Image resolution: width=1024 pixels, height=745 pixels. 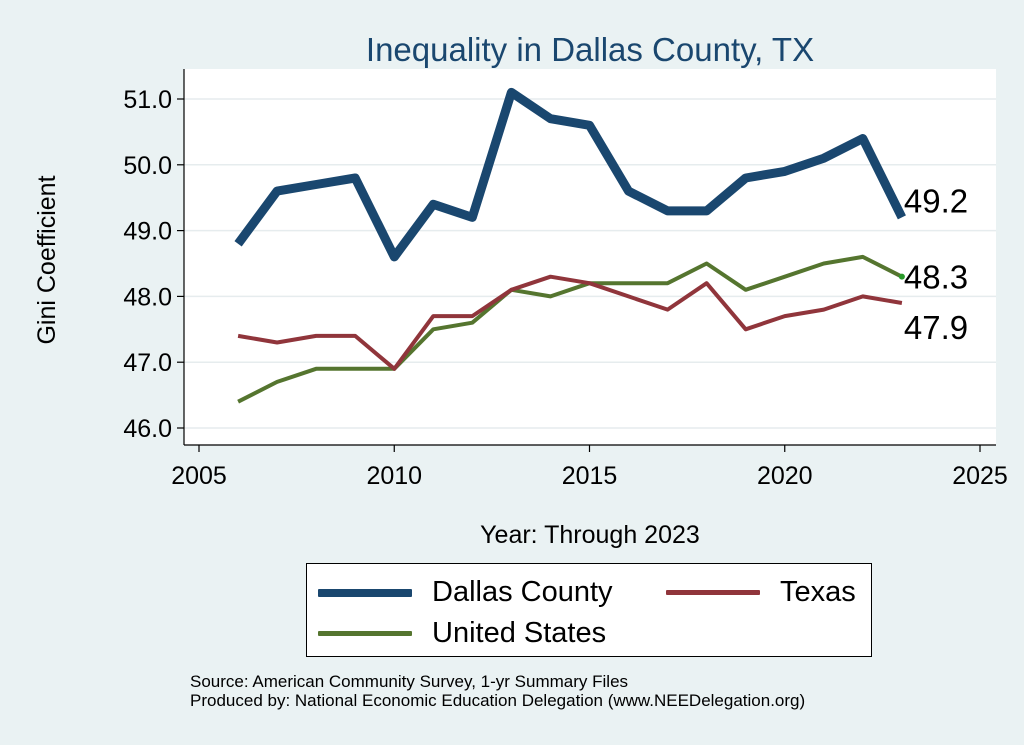 I want to click on series-line-texas, so click(x=570, y=322).